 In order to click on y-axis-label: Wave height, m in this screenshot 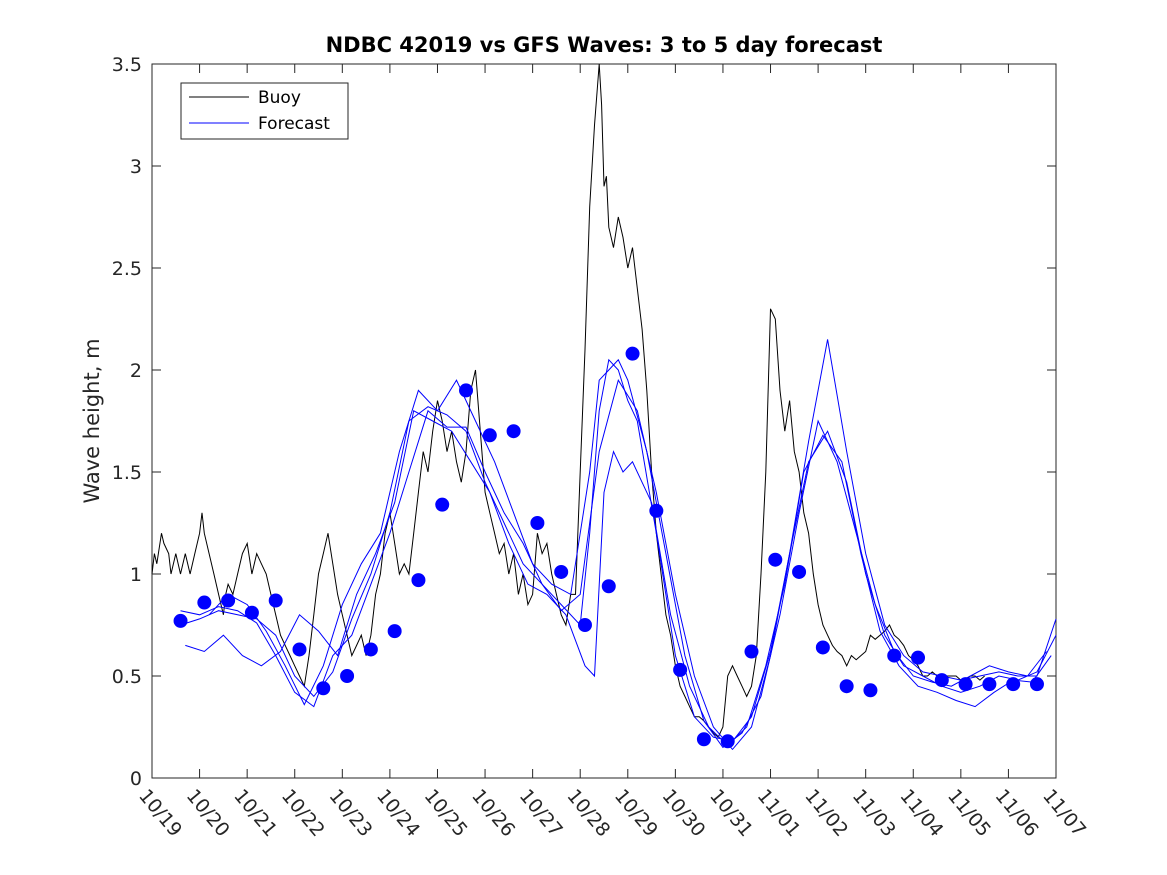, I will do `click(92, 420)`.